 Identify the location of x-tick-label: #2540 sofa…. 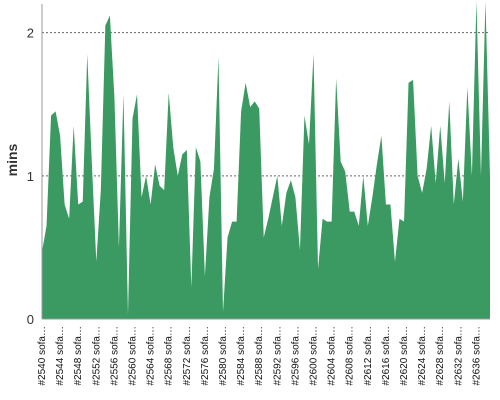
(42, 356).